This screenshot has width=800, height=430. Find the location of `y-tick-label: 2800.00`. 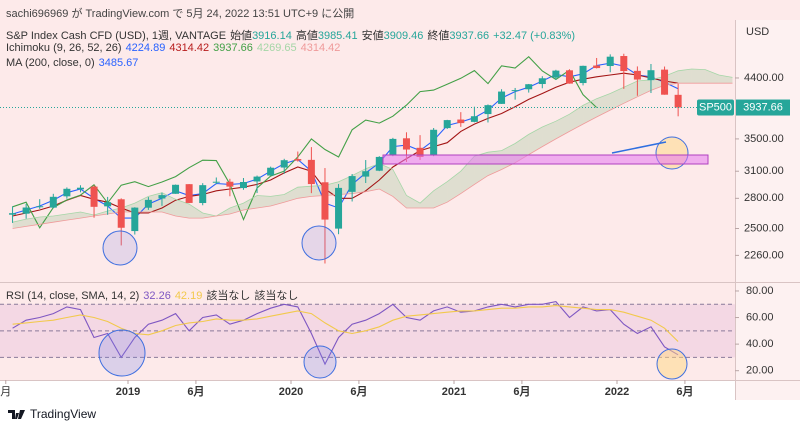

y-tick-label: 2800.00 is located at coordinates (764, 198).